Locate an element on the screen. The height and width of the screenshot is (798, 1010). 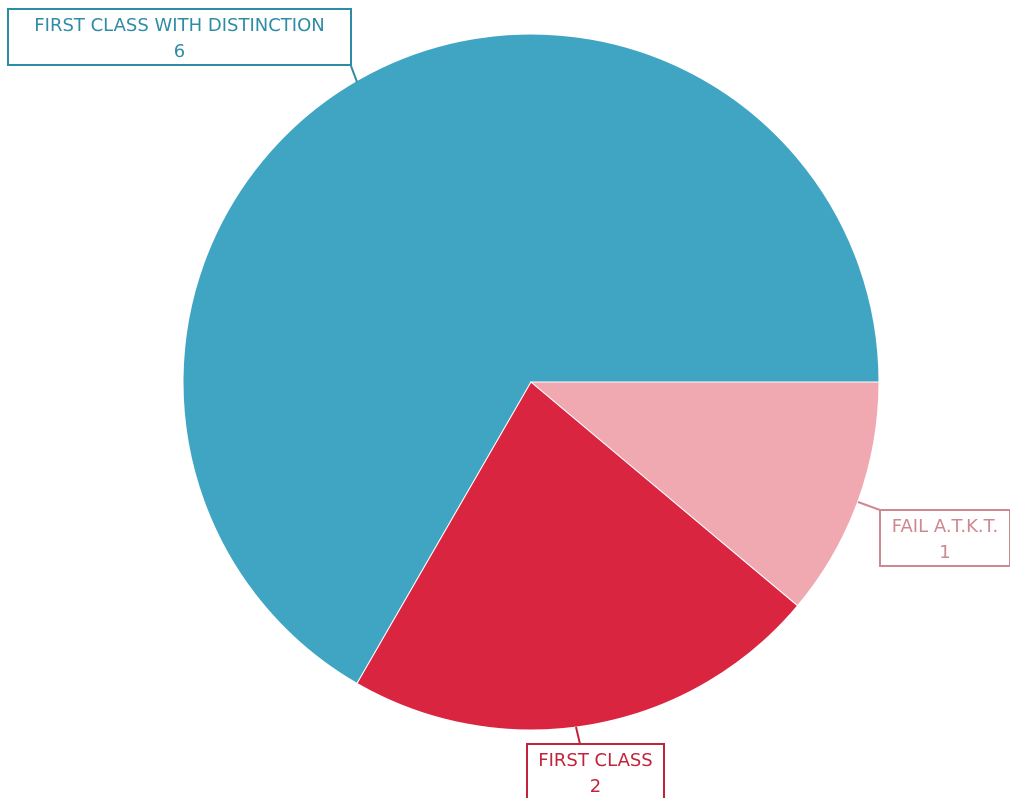
slice-category-label: FAIL A.T.K.T. is located at coordinates (945, 526).